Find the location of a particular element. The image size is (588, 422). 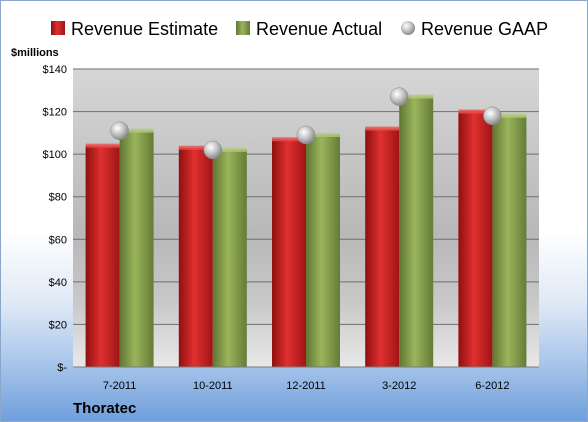

y-tick-label: $120 is located at coordinates (55, 113).